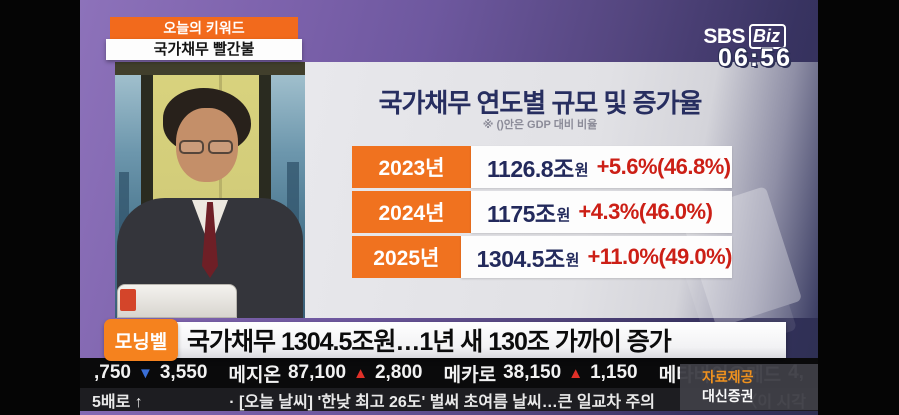 The height and width of the screenshot is (415, 899). Describe the element at coordinates (755, 58) in the screenshot. I see `broadcast-clock: 06:56` at that location.